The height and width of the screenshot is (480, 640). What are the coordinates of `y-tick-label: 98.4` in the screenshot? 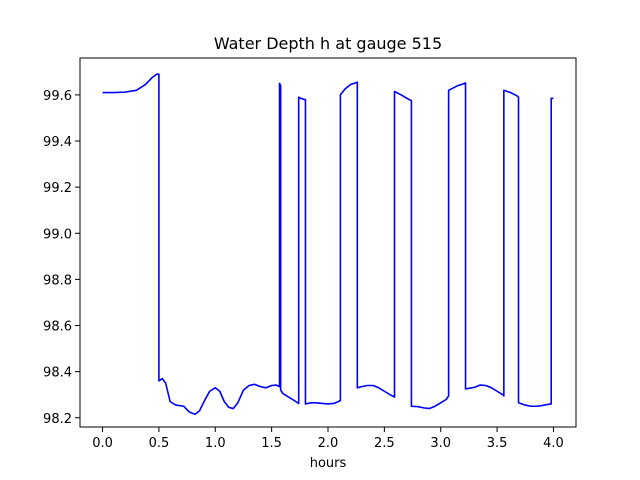 It's located at (57, 373).